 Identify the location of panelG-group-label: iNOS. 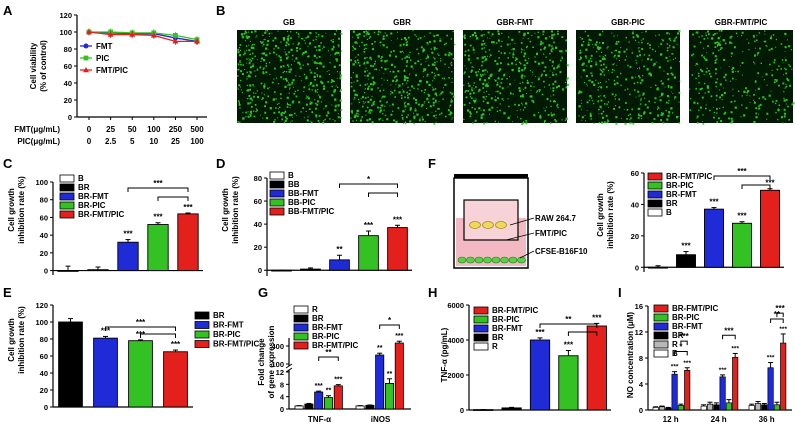
(381, 419).